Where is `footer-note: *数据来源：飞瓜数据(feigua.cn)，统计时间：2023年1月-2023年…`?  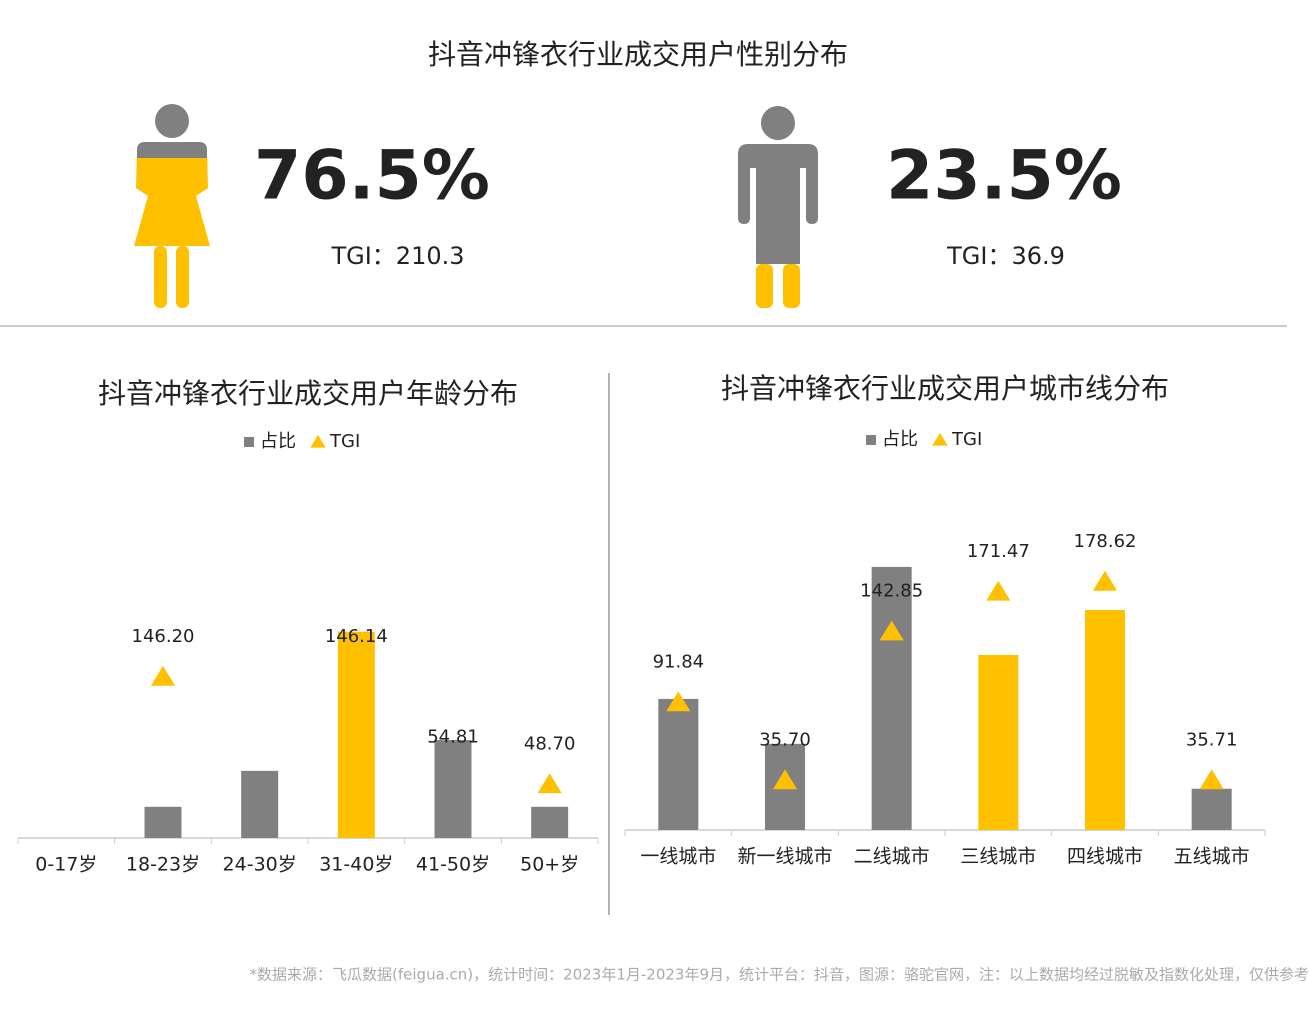 footer-note: *数据来源：飞瓜数据(feigua.cn)，统计时间：2023年1月-2023年… is located at coordinates (779, 975).